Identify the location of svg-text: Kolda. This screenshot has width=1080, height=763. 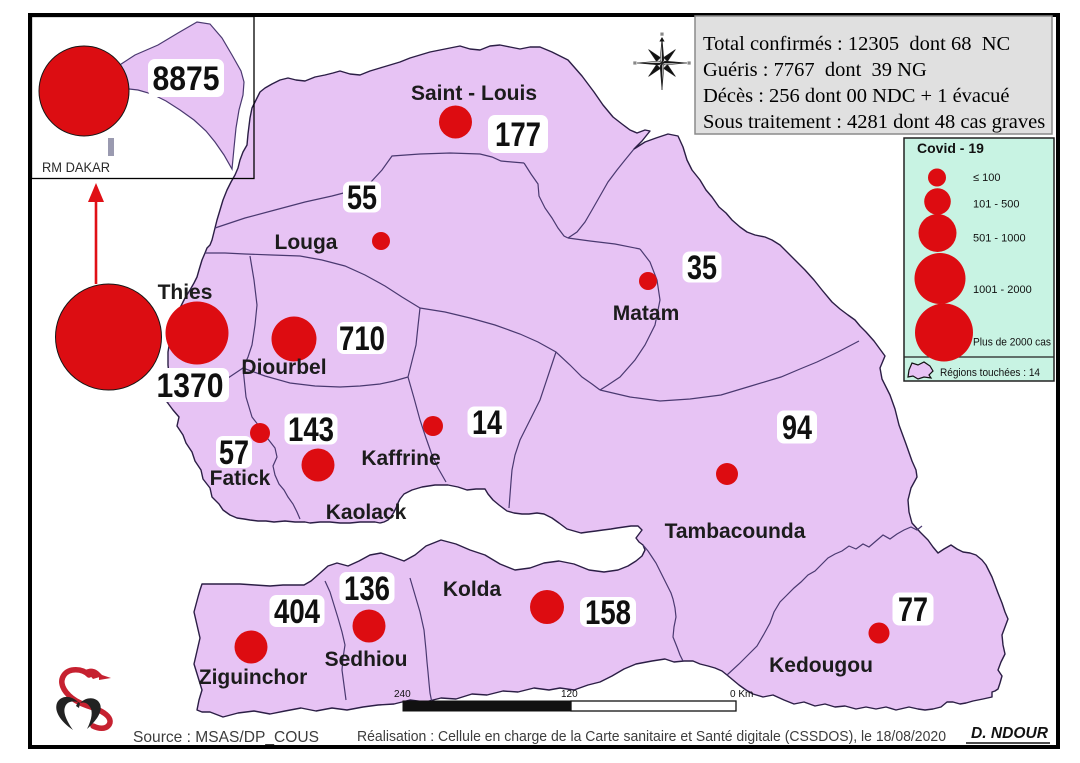
(472, 589).